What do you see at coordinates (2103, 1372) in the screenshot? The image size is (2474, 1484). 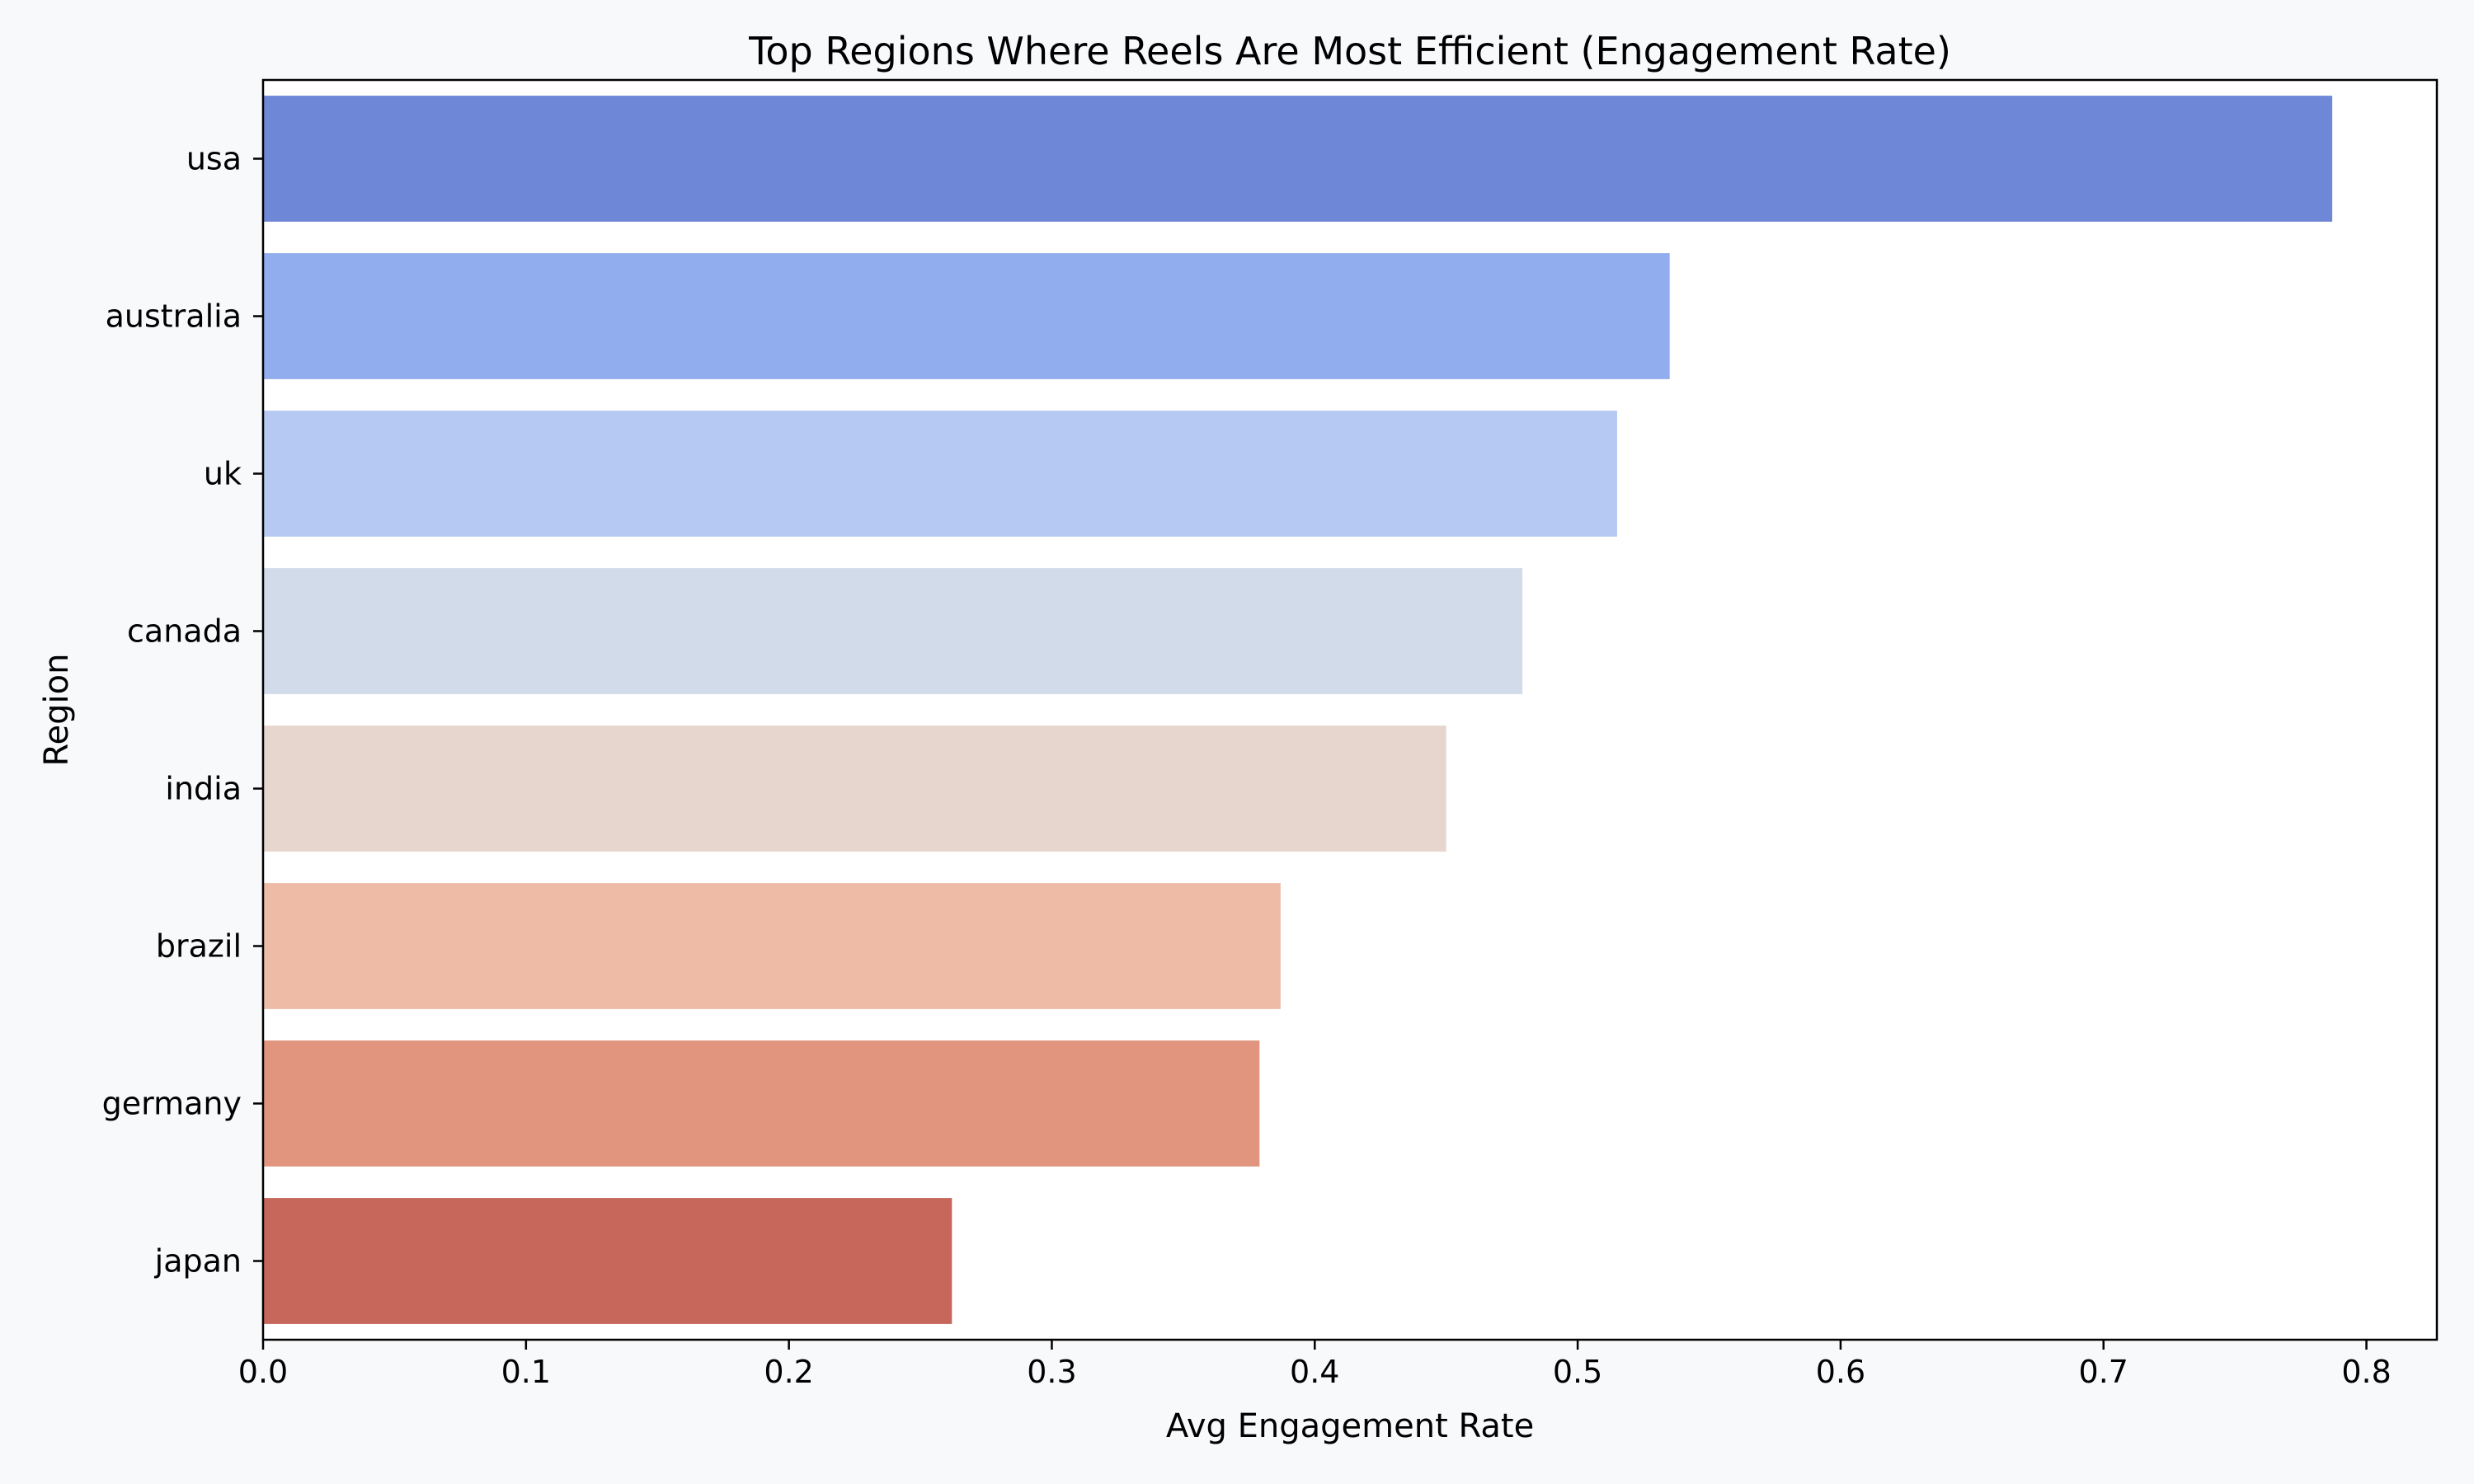 I see `x-tick-label: 0.7` at bounding box center [2103, 1372].